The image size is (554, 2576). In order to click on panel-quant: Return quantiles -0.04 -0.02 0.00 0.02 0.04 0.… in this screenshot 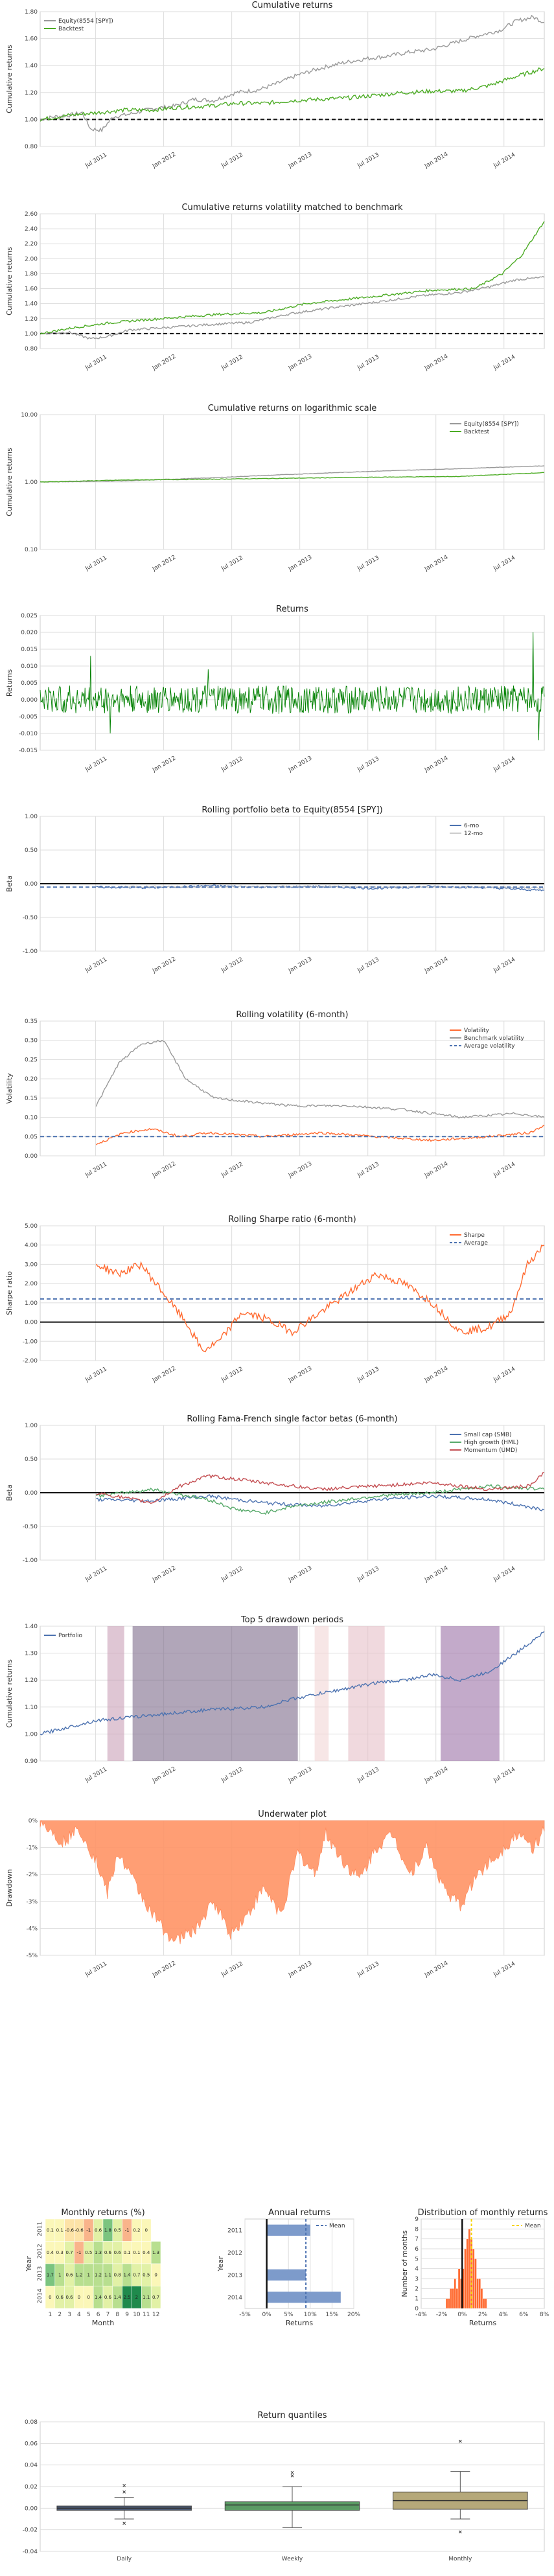, I will do `click(284, 2486)`.